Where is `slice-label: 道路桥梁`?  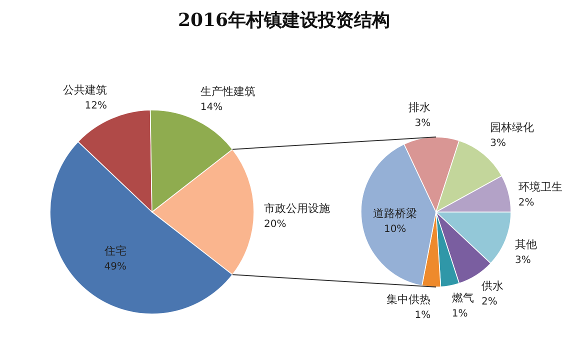 slice-label: 道路桥梁 is located at coordinates (395, 213).